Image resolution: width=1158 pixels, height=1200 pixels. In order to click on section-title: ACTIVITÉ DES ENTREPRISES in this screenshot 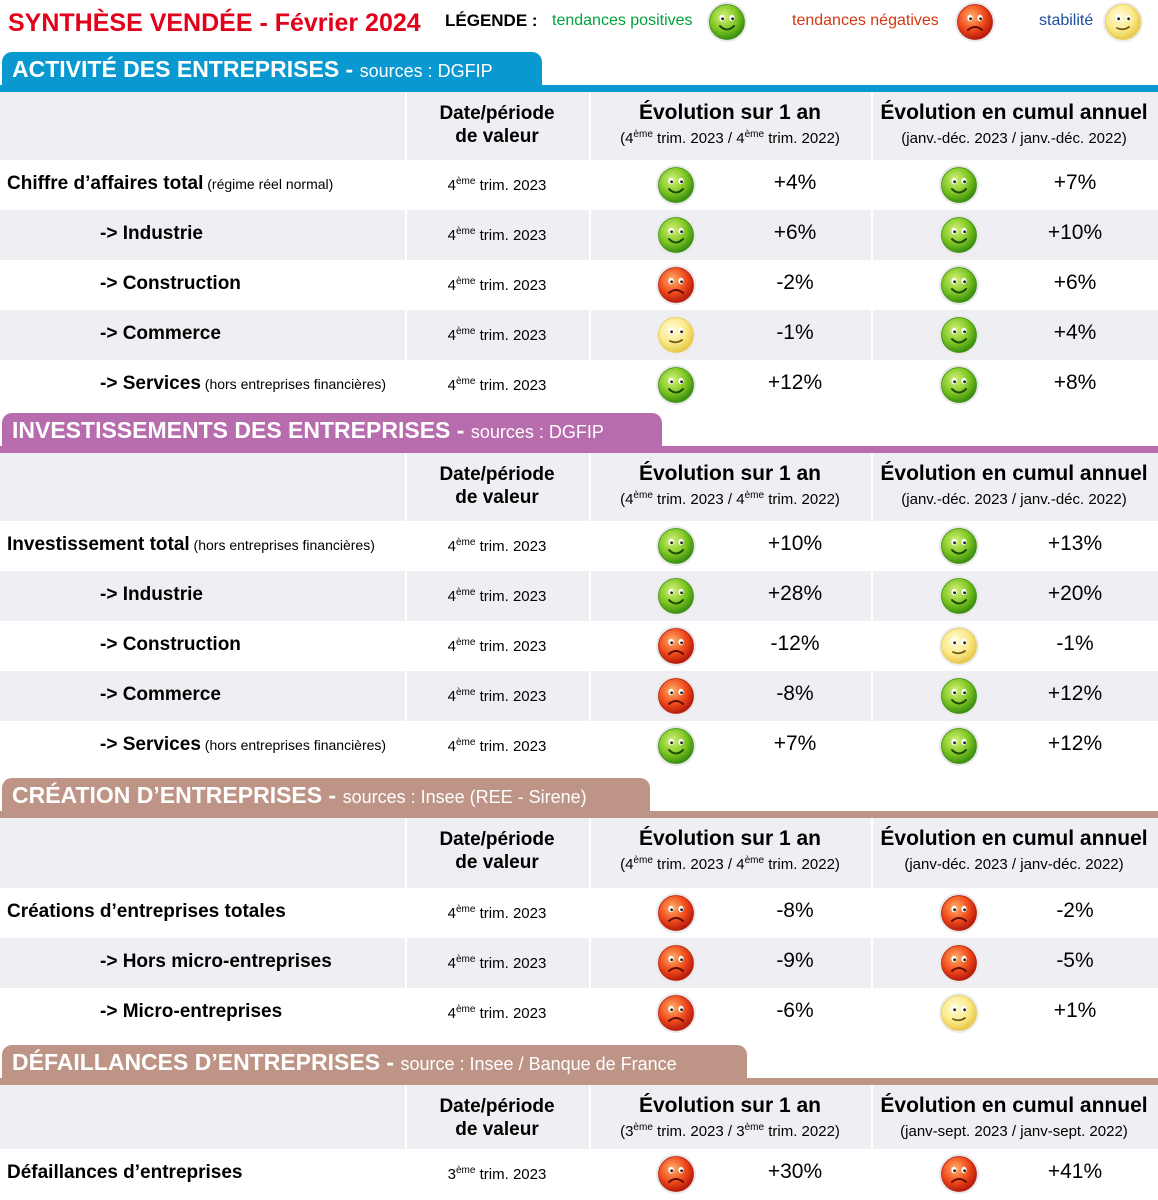, I will do `click(176, 69)`.